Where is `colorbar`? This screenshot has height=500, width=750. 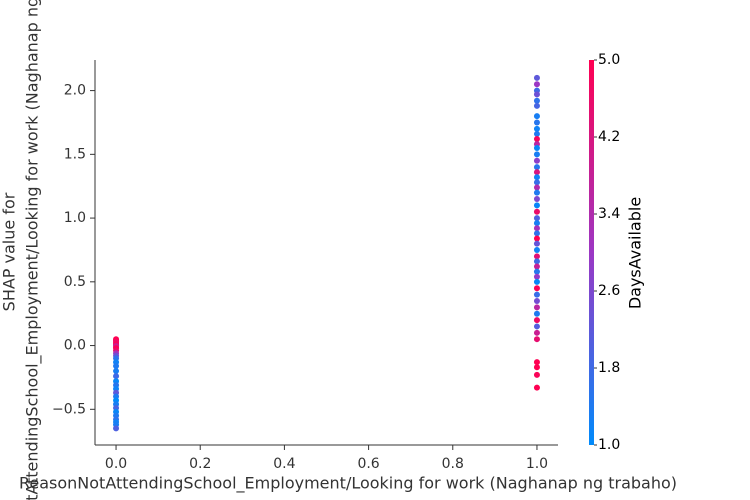
colorbar is located at coordinates (591, 252).